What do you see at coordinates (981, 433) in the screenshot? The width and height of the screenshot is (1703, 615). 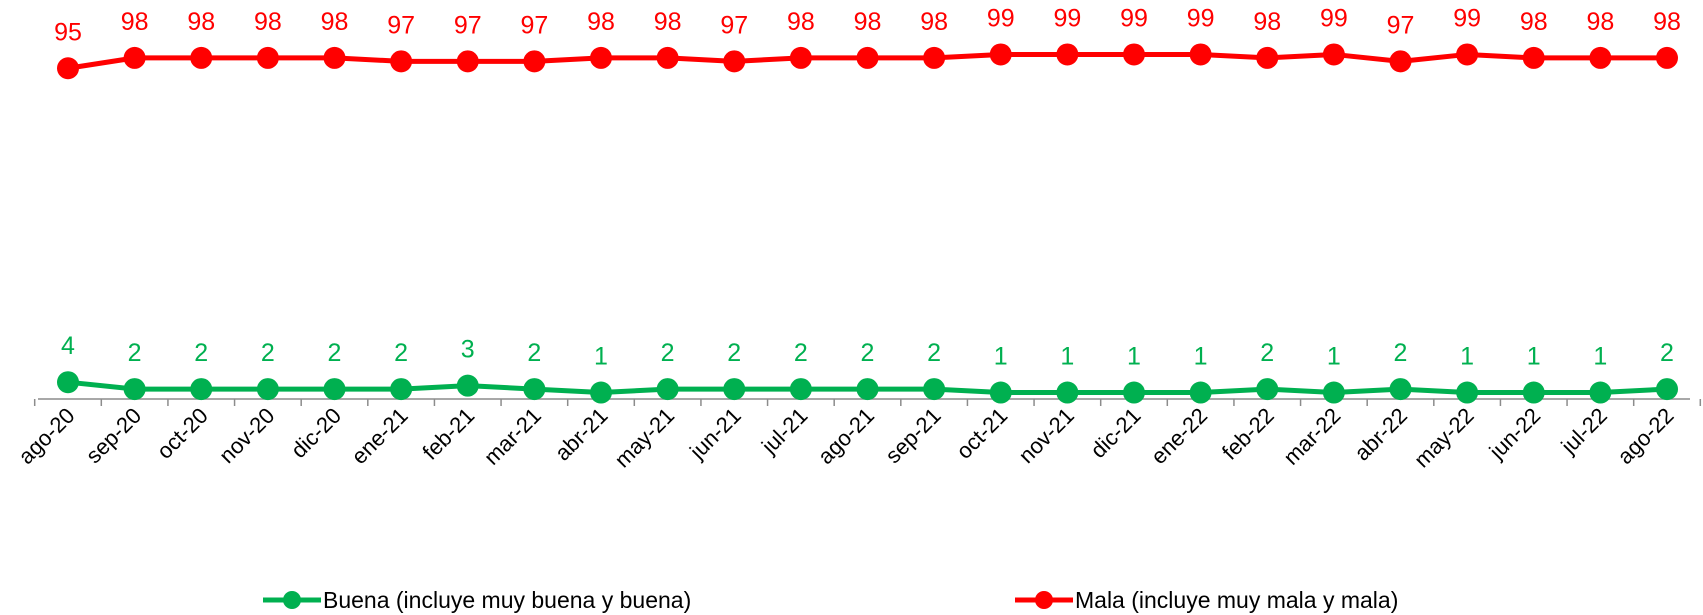 I see `x-tick-label-14: oct-21` at bounding box center [981, 433].